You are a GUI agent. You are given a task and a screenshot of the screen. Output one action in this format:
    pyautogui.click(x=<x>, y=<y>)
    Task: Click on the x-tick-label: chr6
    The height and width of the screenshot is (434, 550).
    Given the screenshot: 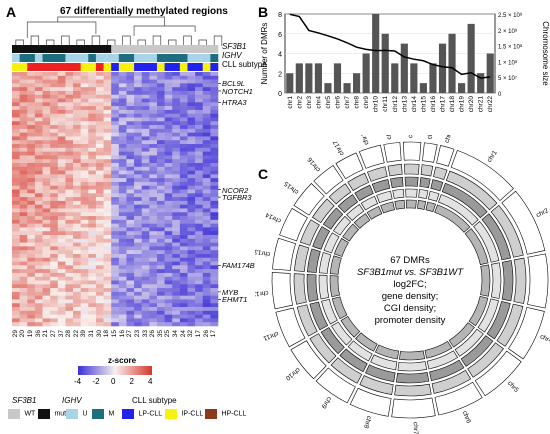 What is the action you would take?
    pyautogui.click(x=338, y=102)
    